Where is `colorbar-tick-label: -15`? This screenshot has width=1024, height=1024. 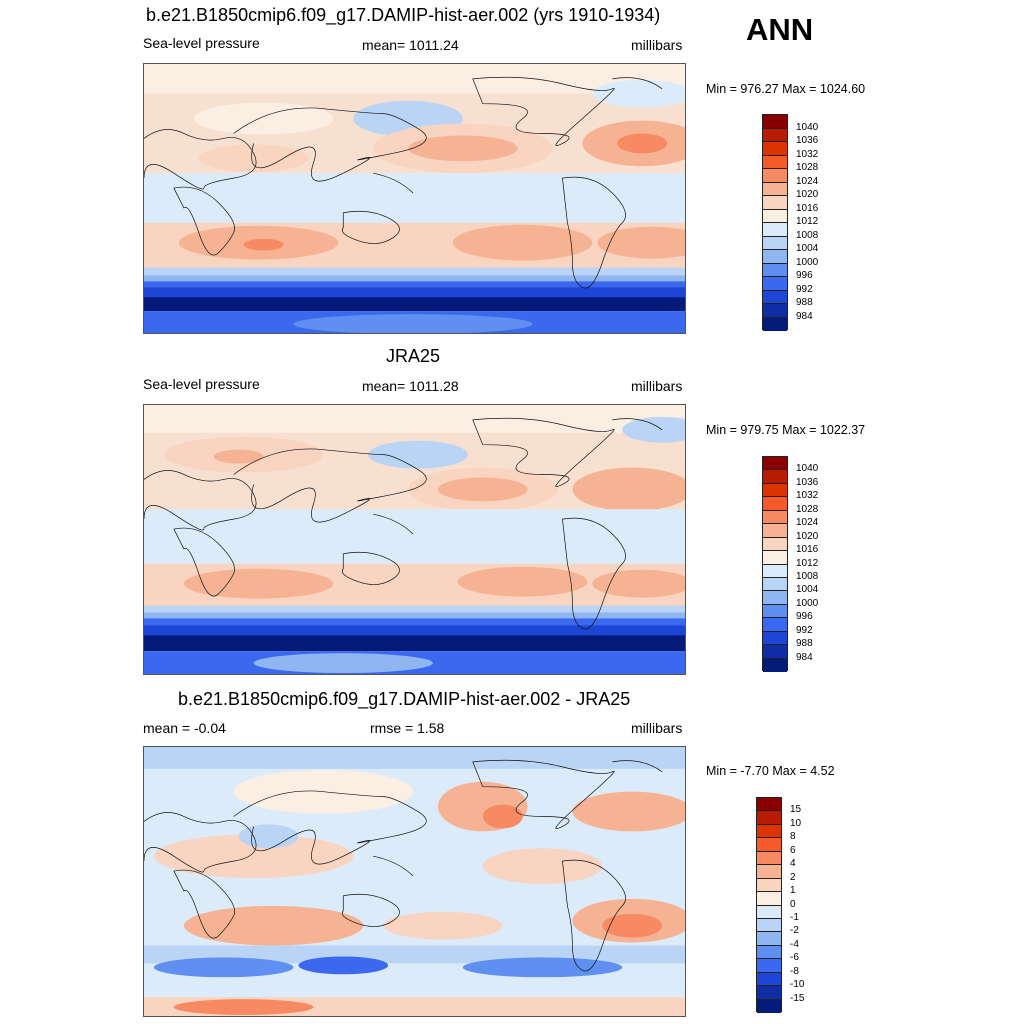 colorbar-tick-label: -15 is located at coordinates (797, 998).